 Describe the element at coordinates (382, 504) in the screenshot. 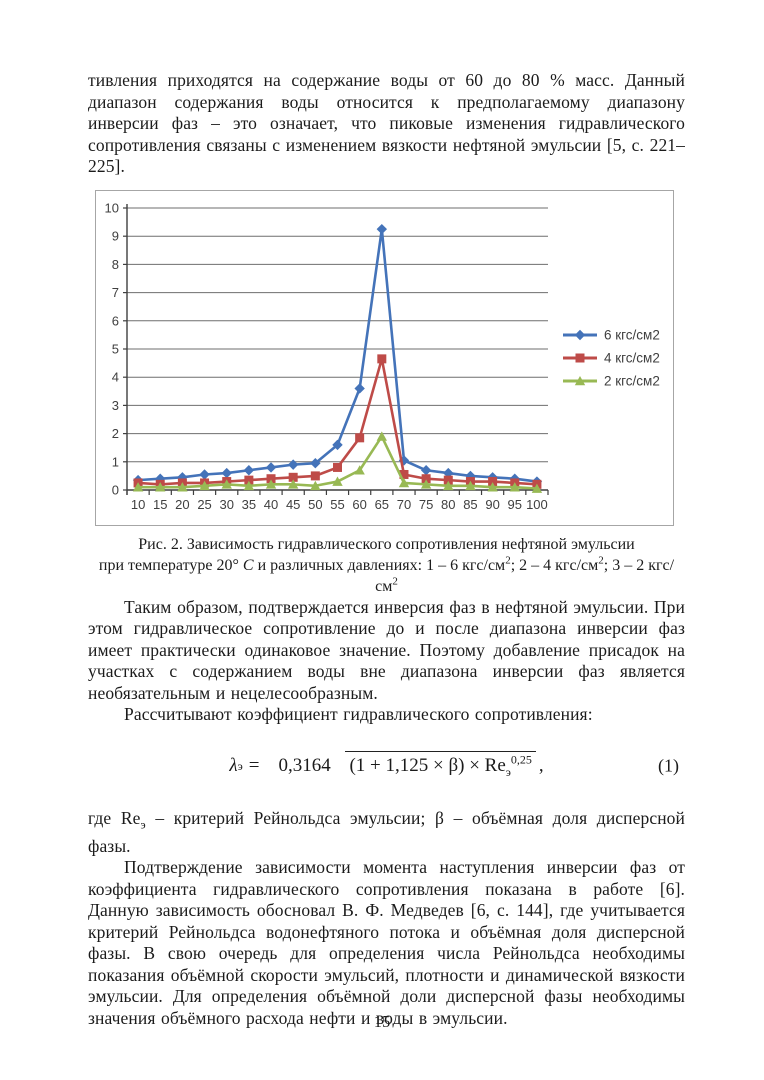

I see `svg-text: 65` at that location.